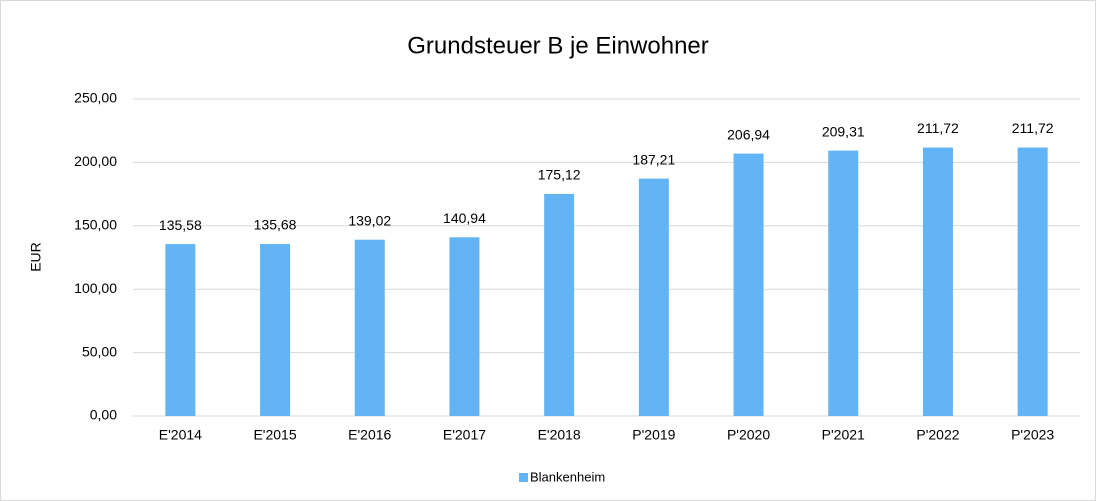 The image size is (1096, 501). I want to click on x-tick-label: E'2016, so click(369, 435).